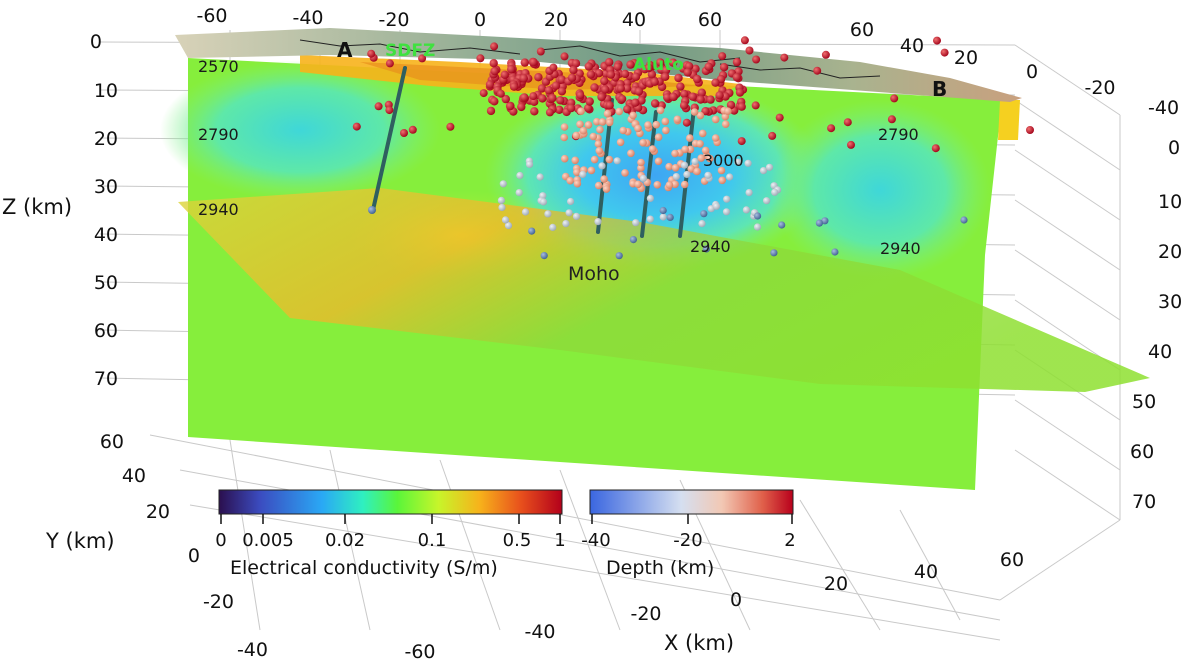 The width and height of the screenshot is (1200, 663). I want to click on x-tick-label-bottom: 40, so click(926, 572).